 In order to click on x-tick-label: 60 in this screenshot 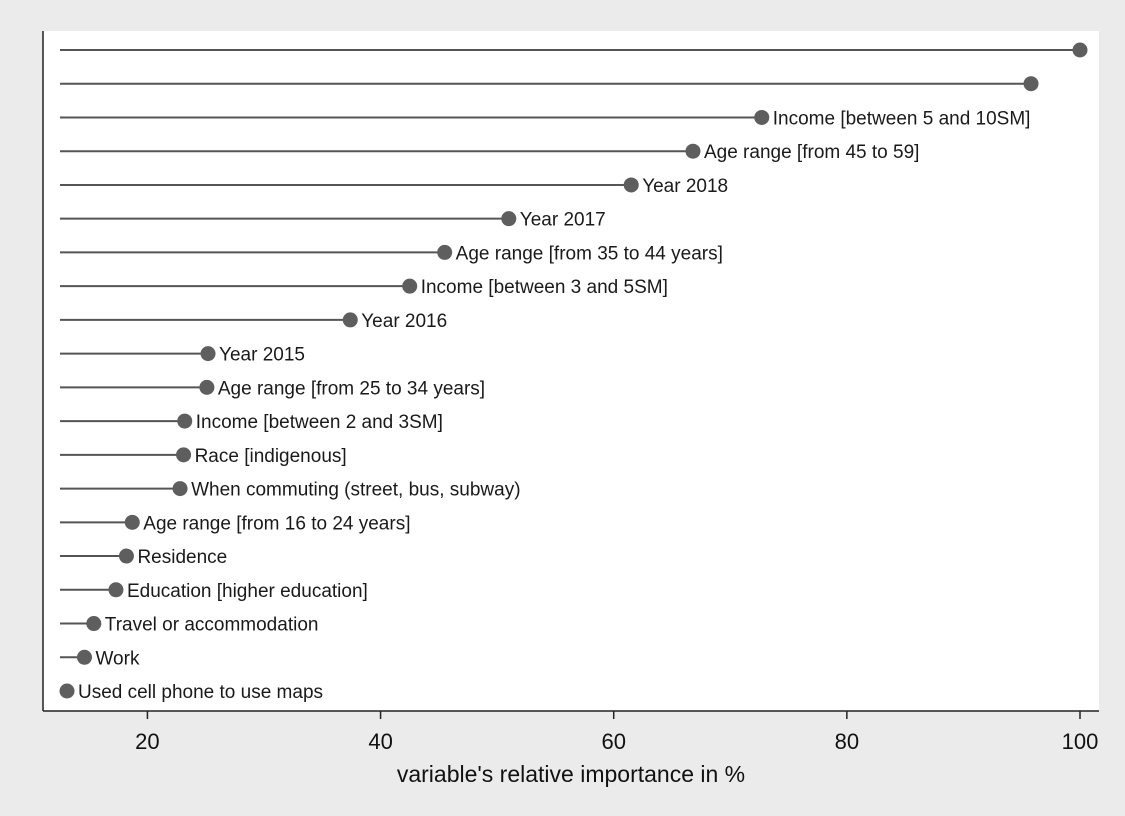, I will do `click(613, 741)`.